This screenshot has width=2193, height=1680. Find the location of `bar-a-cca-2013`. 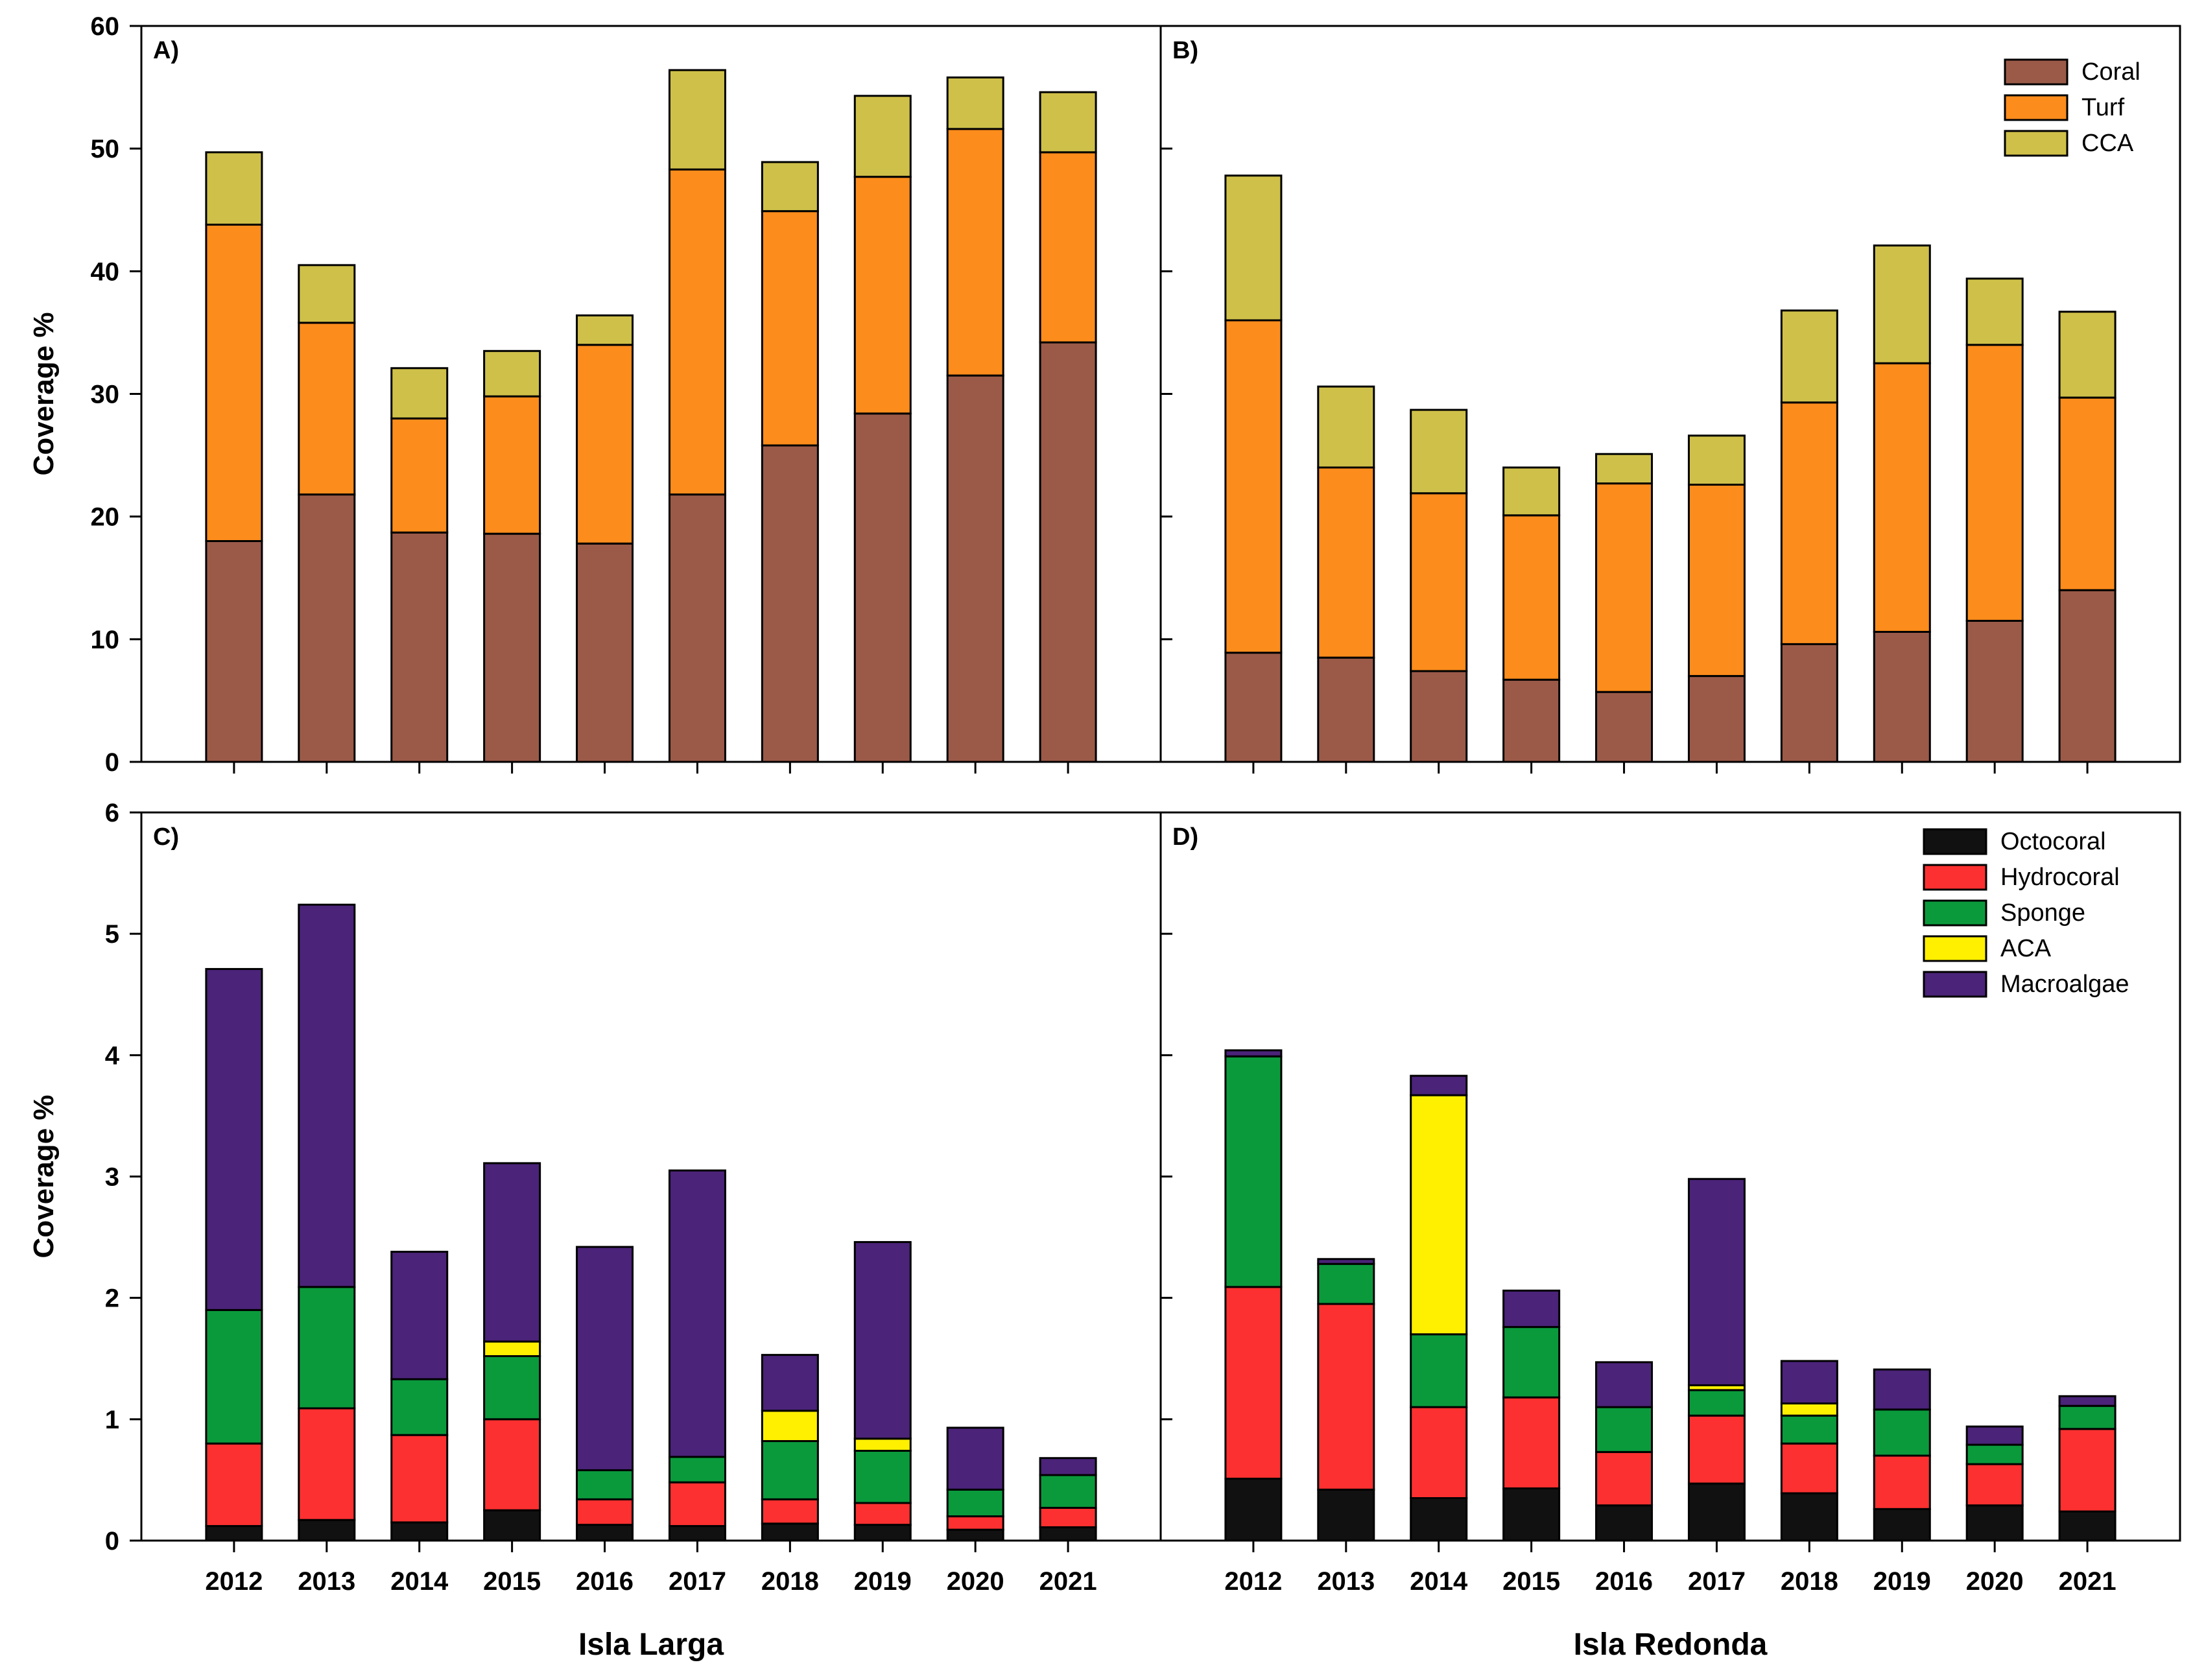

bar-a-cca-2013 is located at coordinates (327, 294).